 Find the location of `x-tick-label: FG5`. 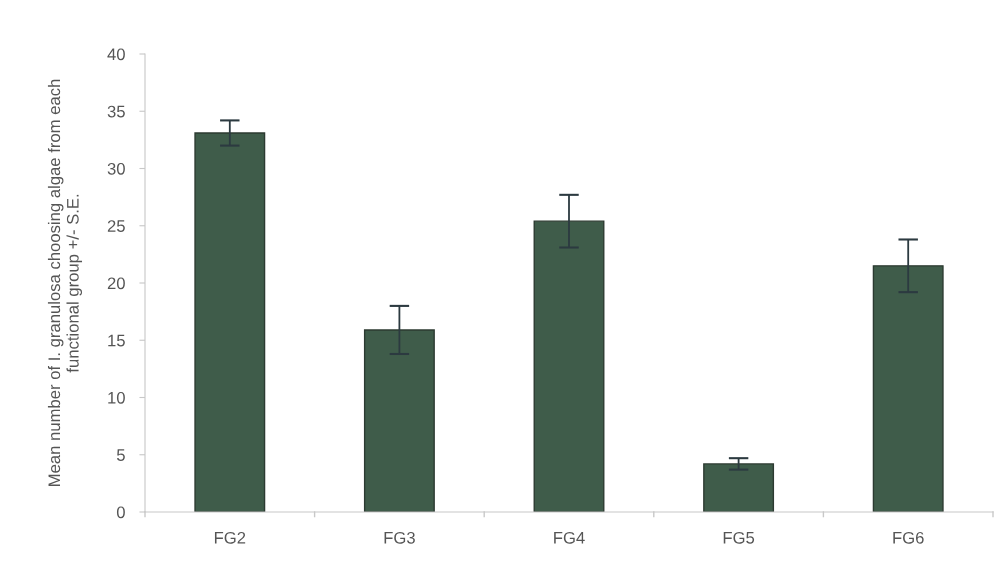

x-tick-label: FG5 is located at coordinates (739, 537).